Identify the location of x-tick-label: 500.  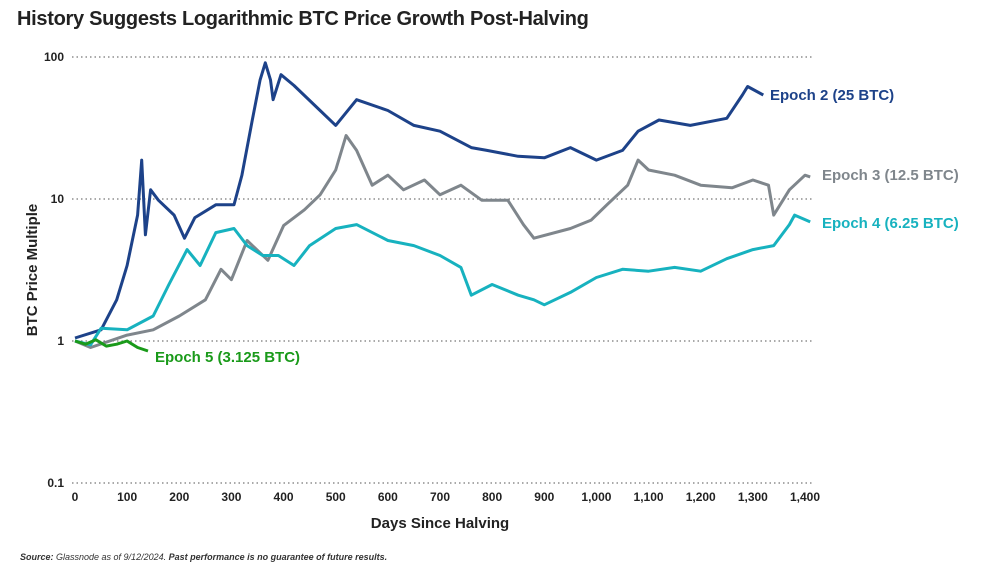
(336, 497).